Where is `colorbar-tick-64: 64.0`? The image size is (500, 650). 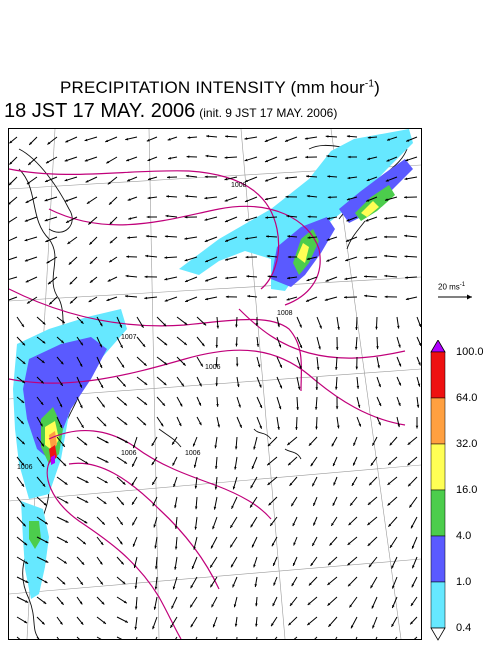 colorbar-tick-64: 64.0 is located at coordinates (467, 398).